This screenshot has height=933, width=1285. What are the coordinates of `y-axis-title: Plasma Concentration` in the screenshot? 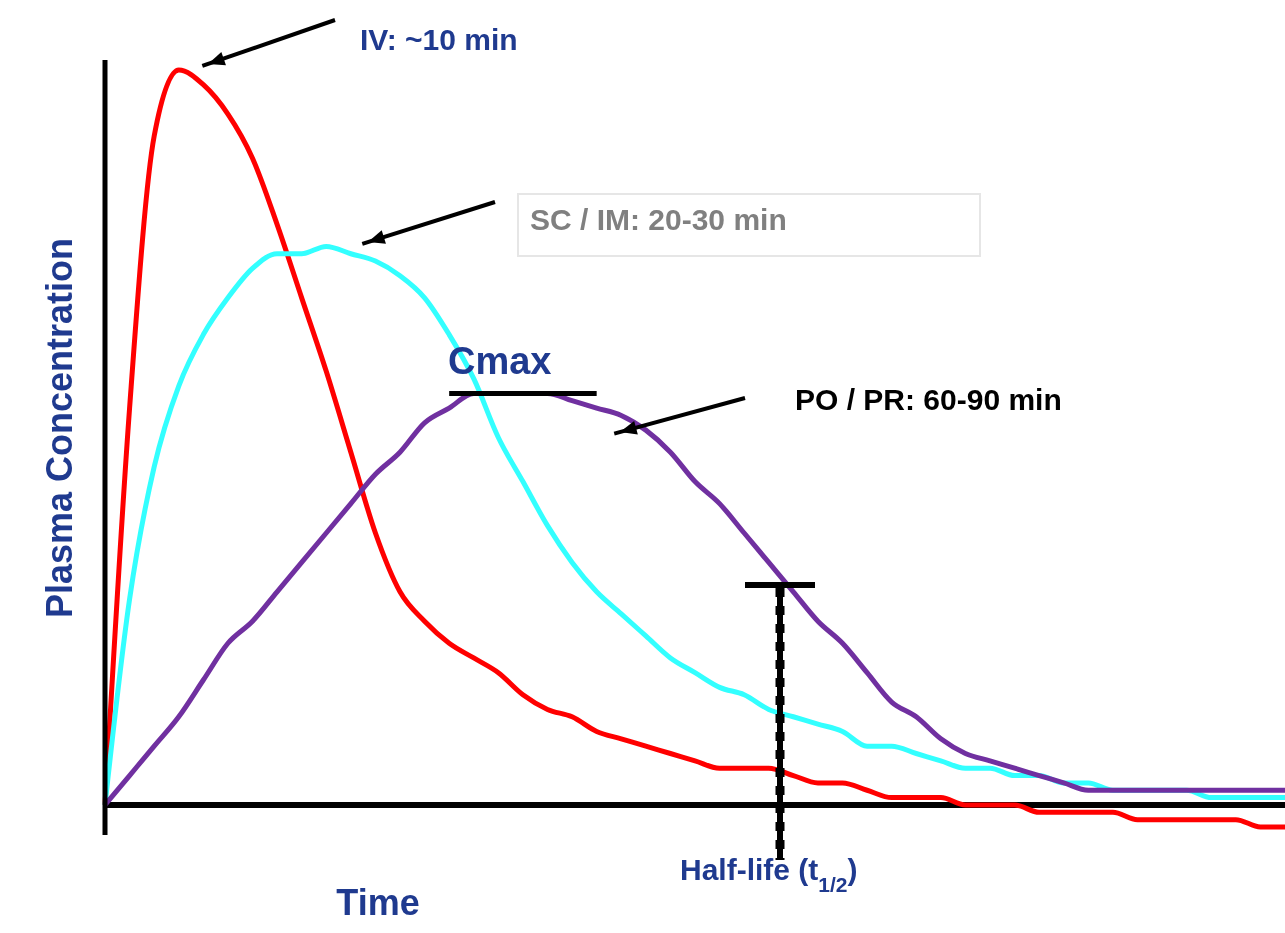 It's located at (59, 428).